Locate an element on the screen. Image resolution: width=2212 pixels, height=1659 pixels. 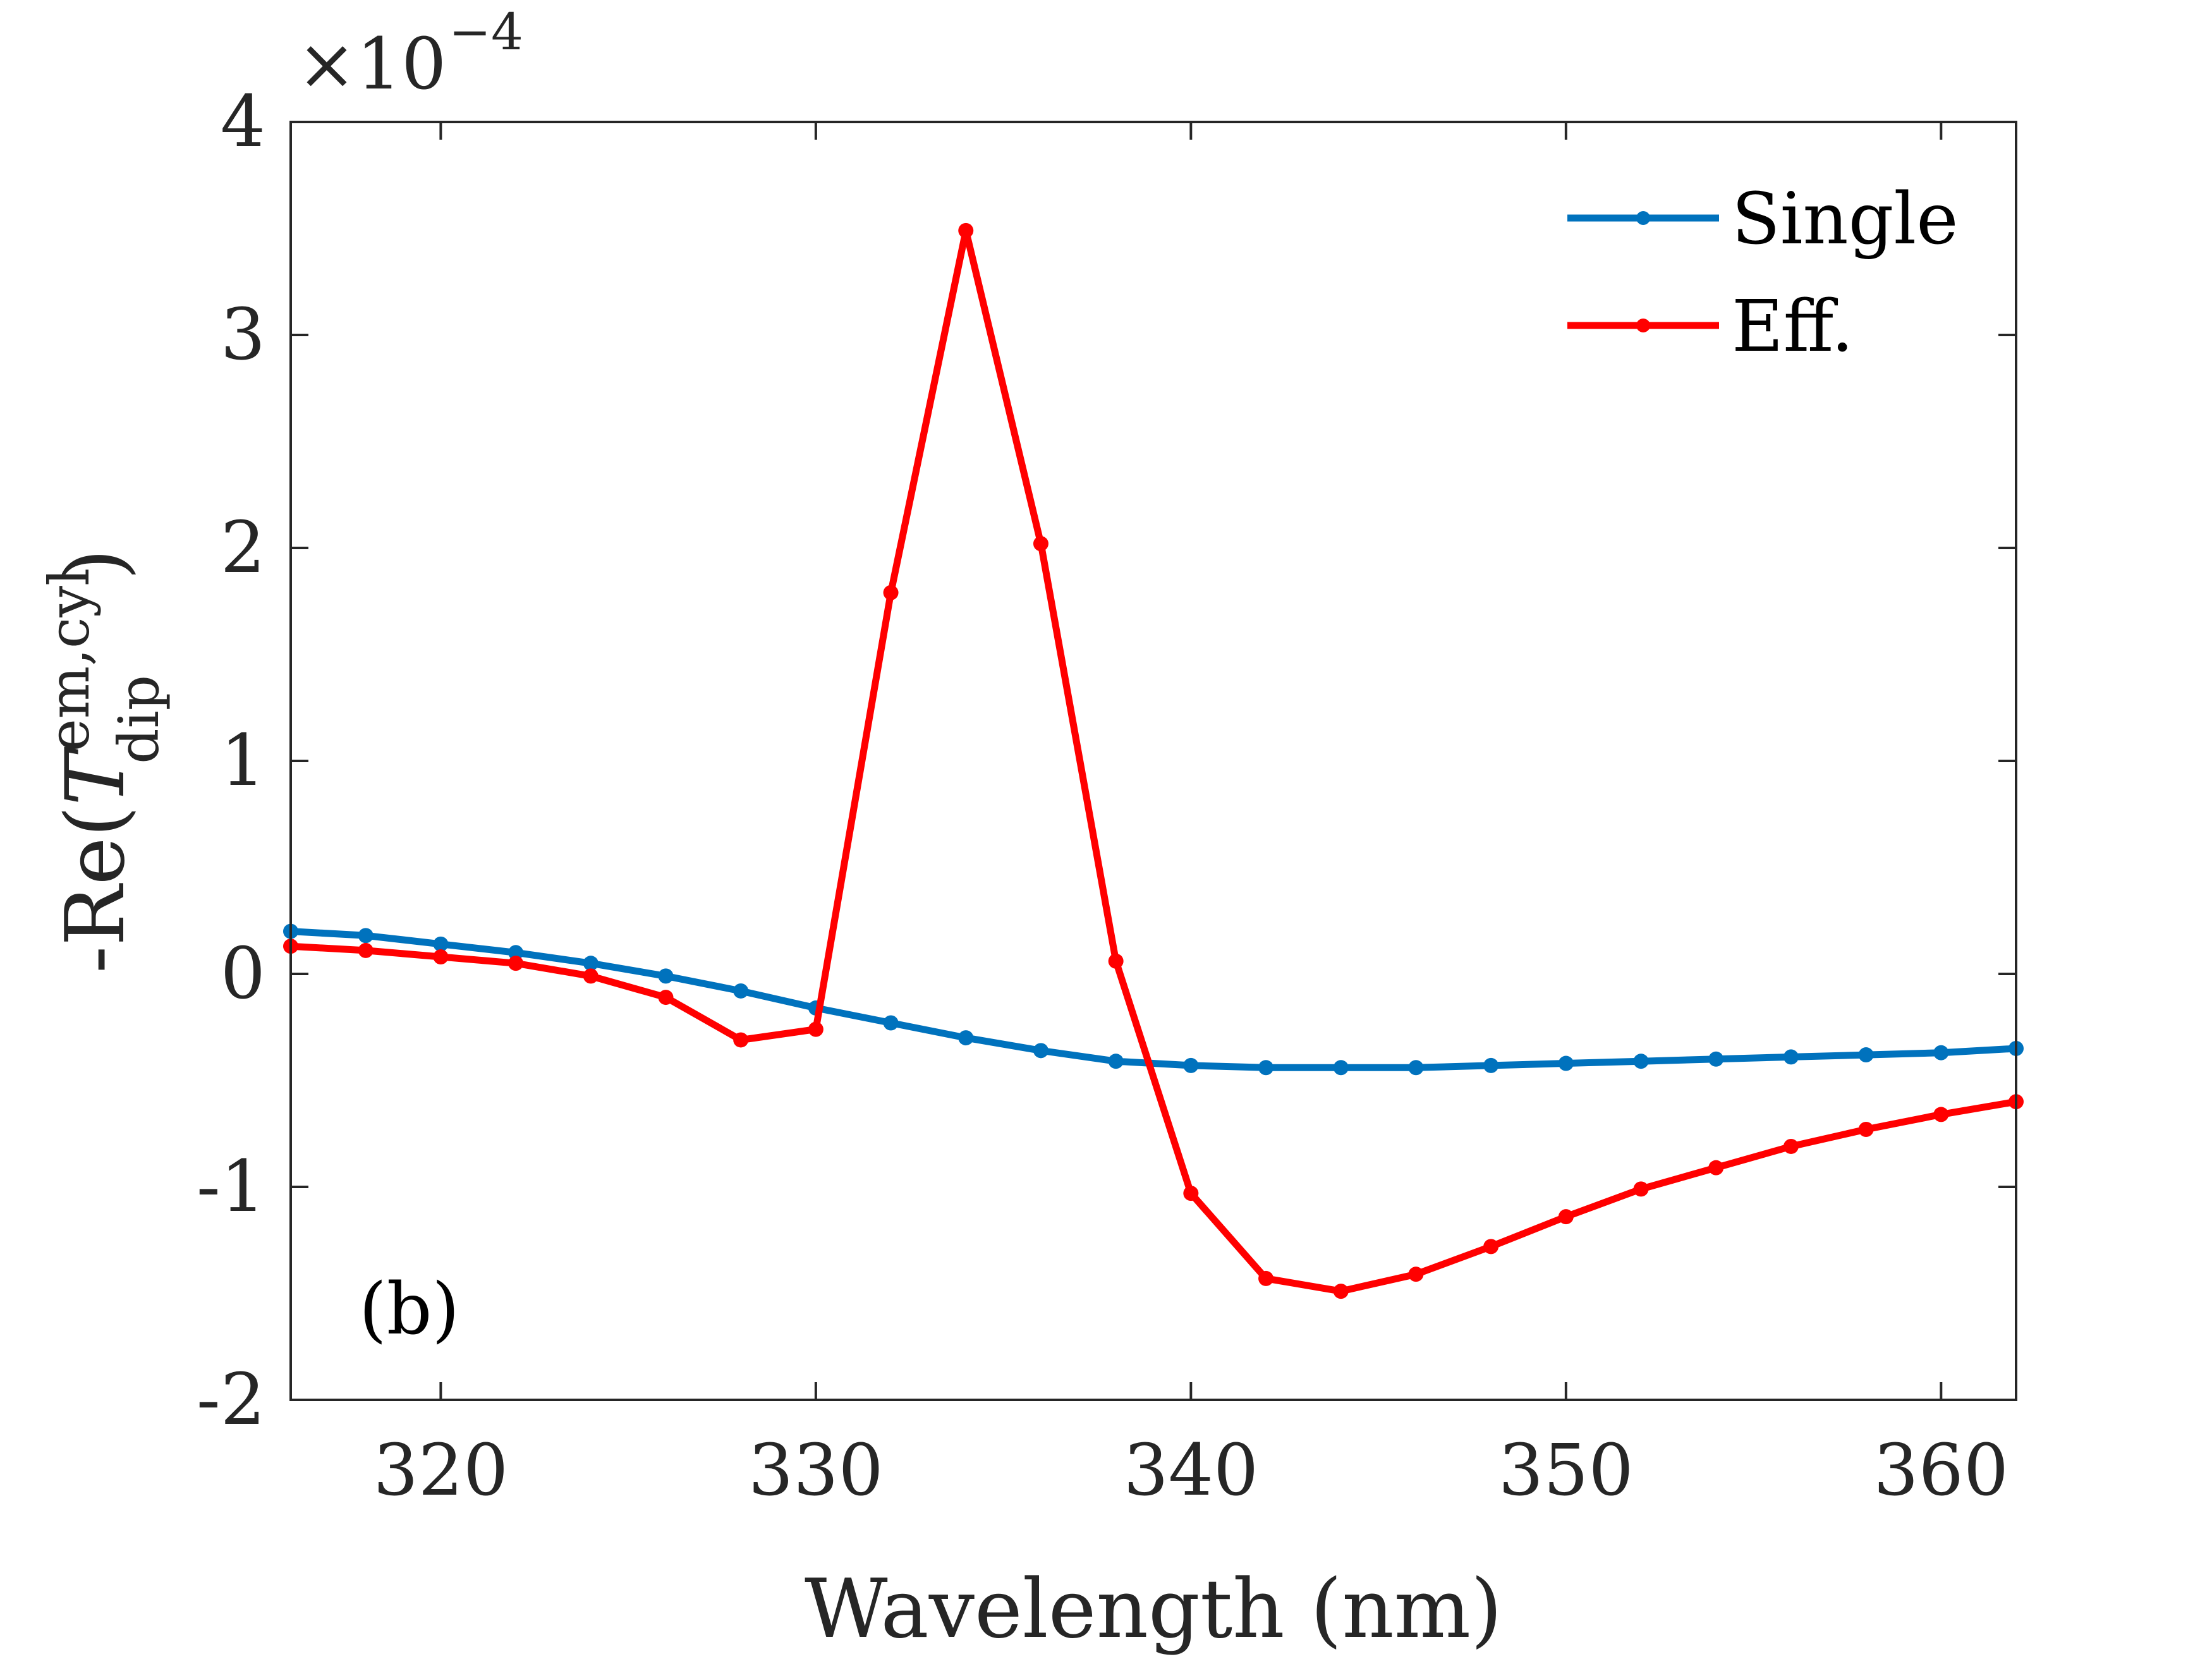
legend-label-single: Single is located at coordinates (1845, 219).